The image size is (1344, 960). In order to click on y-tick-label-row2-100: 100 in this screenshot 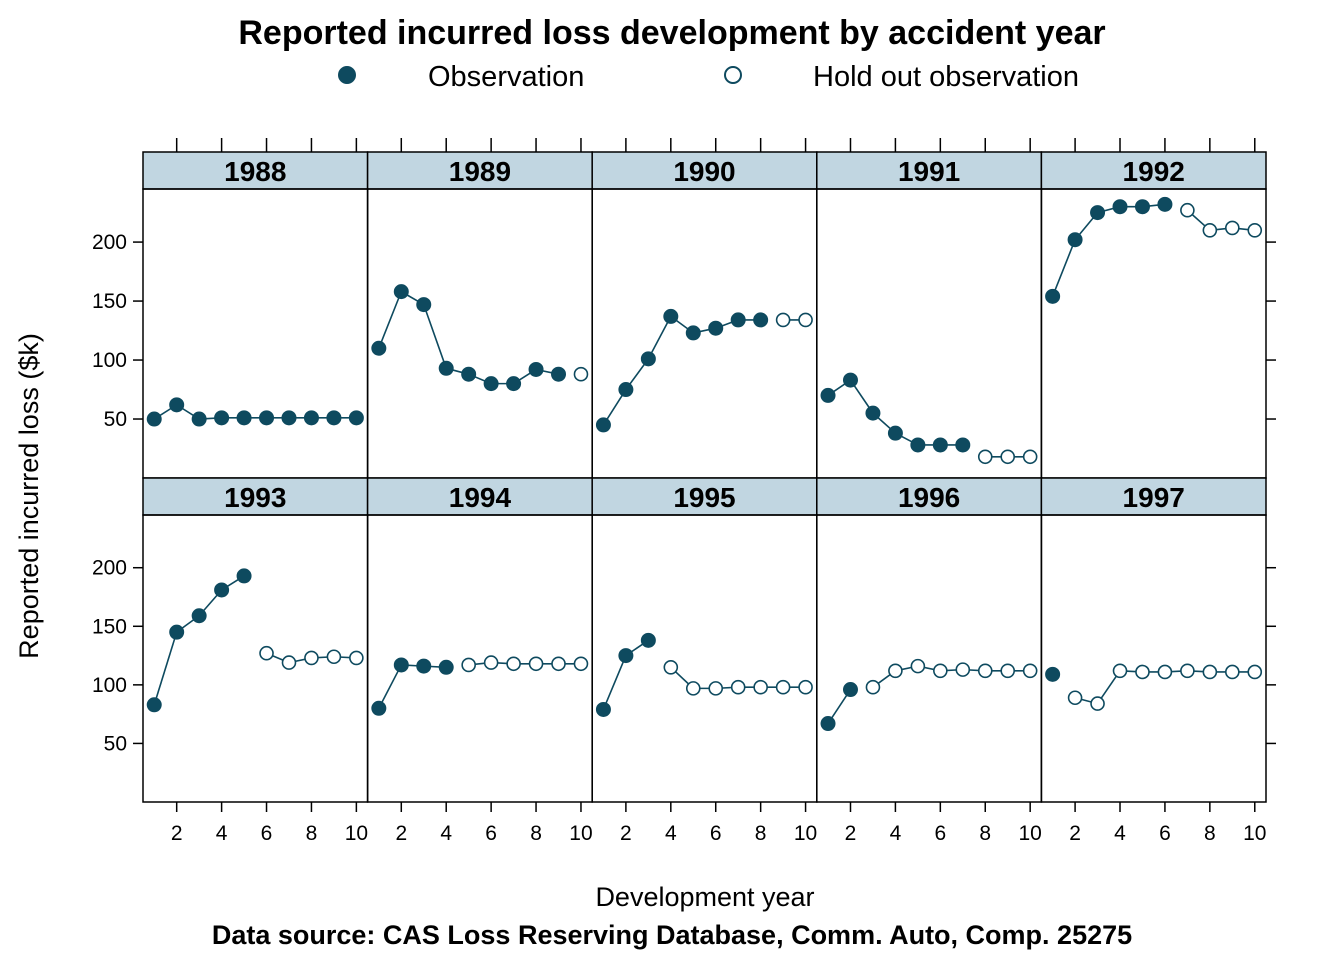, I will do `click(109, 685)`.